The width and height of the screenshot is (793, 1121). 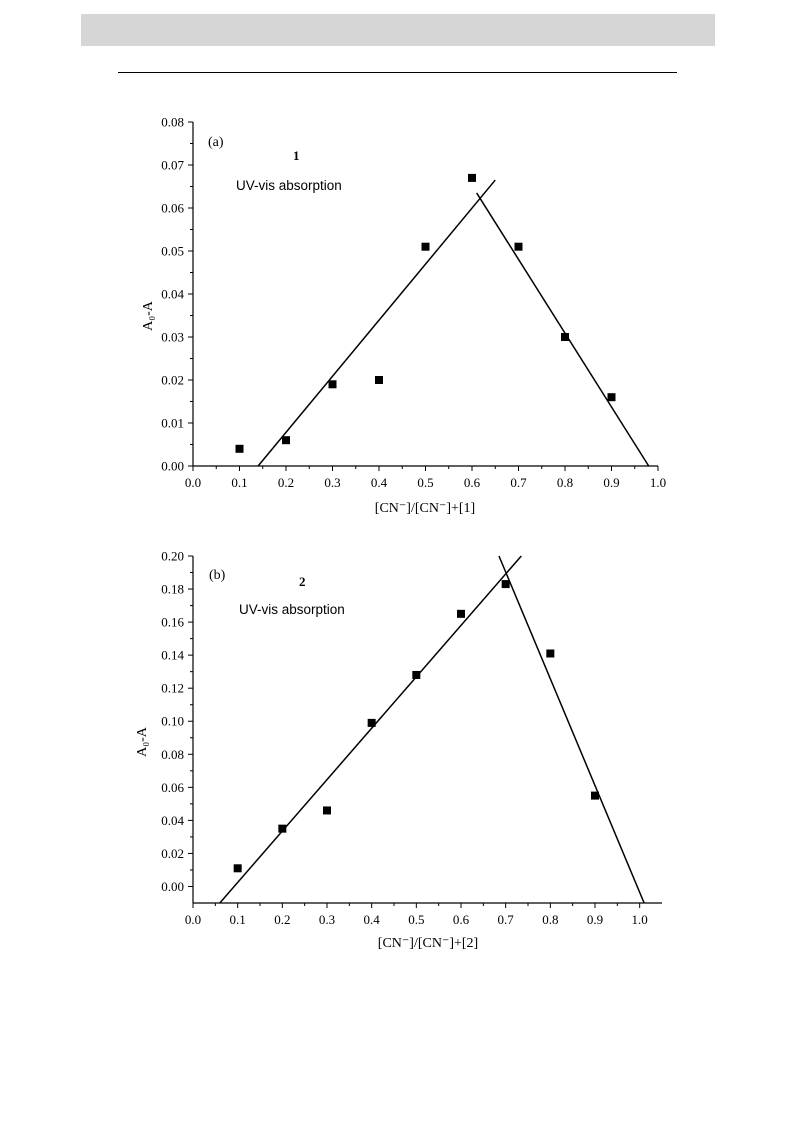 What do you see at coordinates (172, 853) in the screenshot?
I see `chart-b-y-tick-label: 0.02` at bounding box center [172, 853].